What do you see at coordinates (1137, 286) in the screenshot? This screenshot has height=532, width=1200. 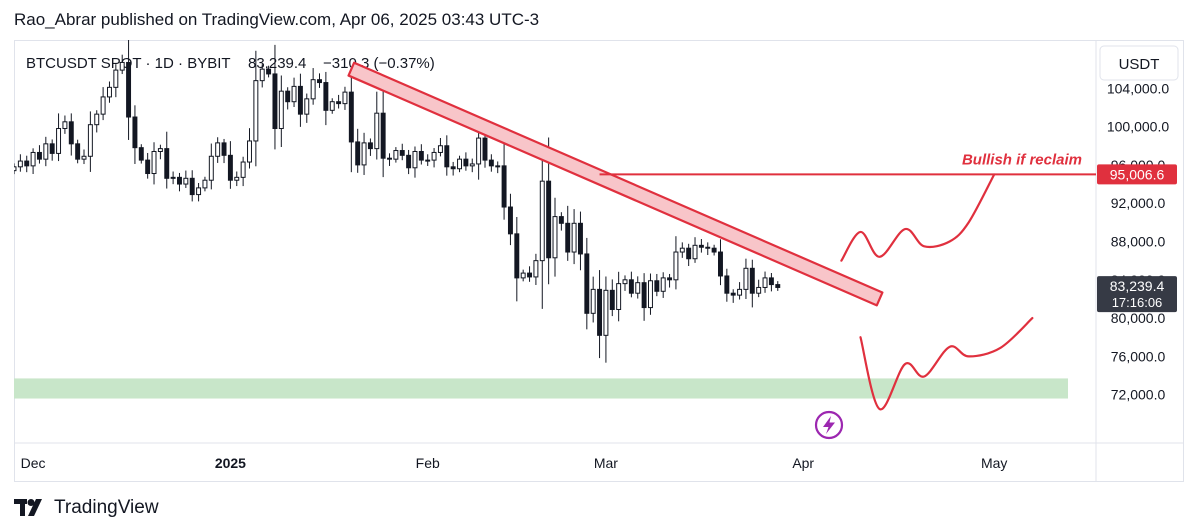 I see `last-price-tag-label: 83,239.4` at bounding box center [1137, 286].